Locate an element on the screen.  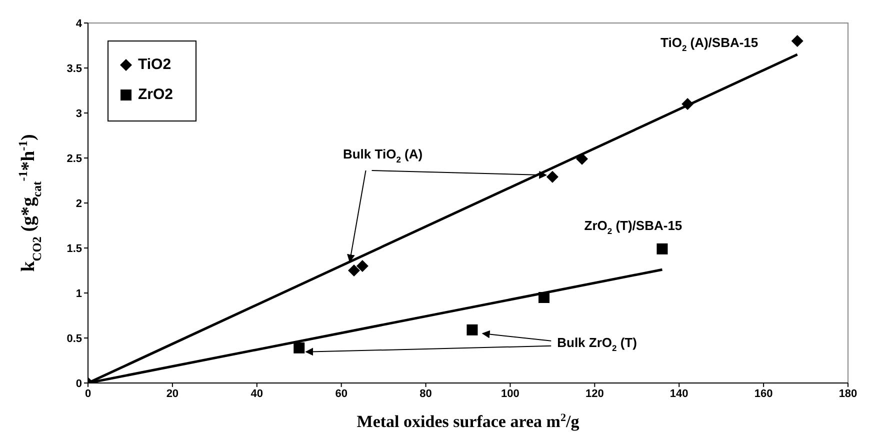
legend-label: ZrO2 is located at coordinates (156, 94).